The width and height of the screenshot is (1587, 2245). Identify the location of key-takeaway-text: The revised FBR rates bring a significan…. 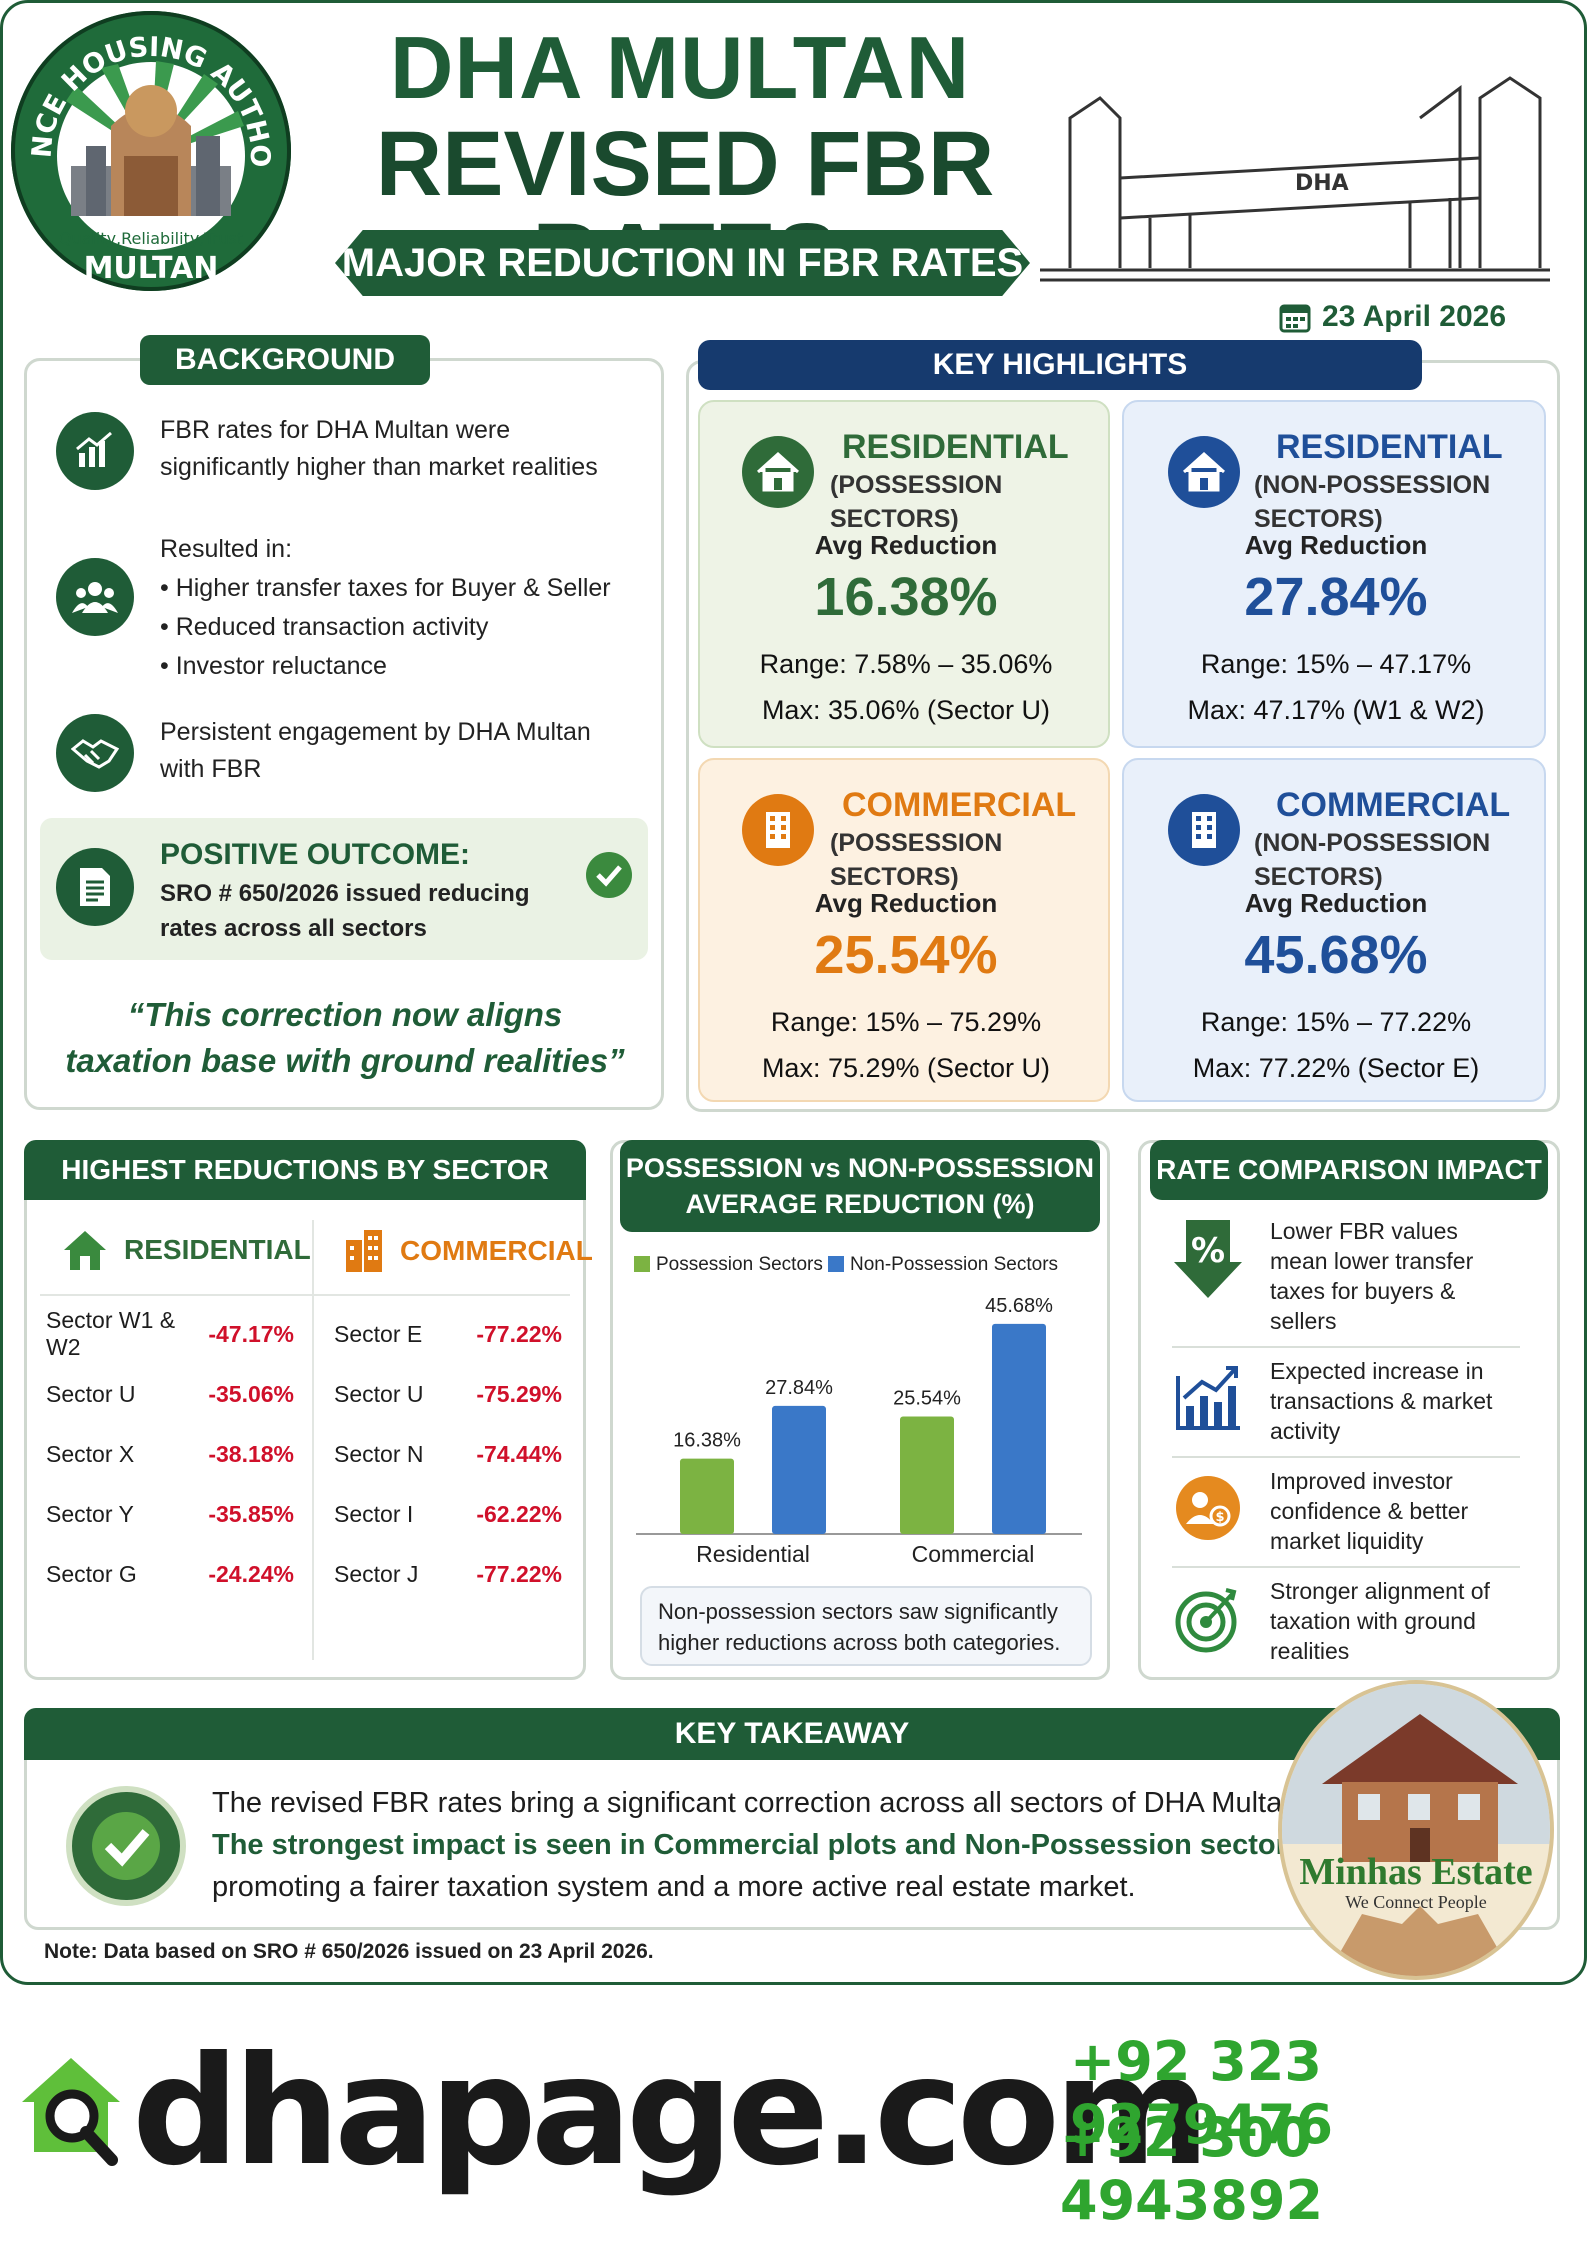
(762, 1845).